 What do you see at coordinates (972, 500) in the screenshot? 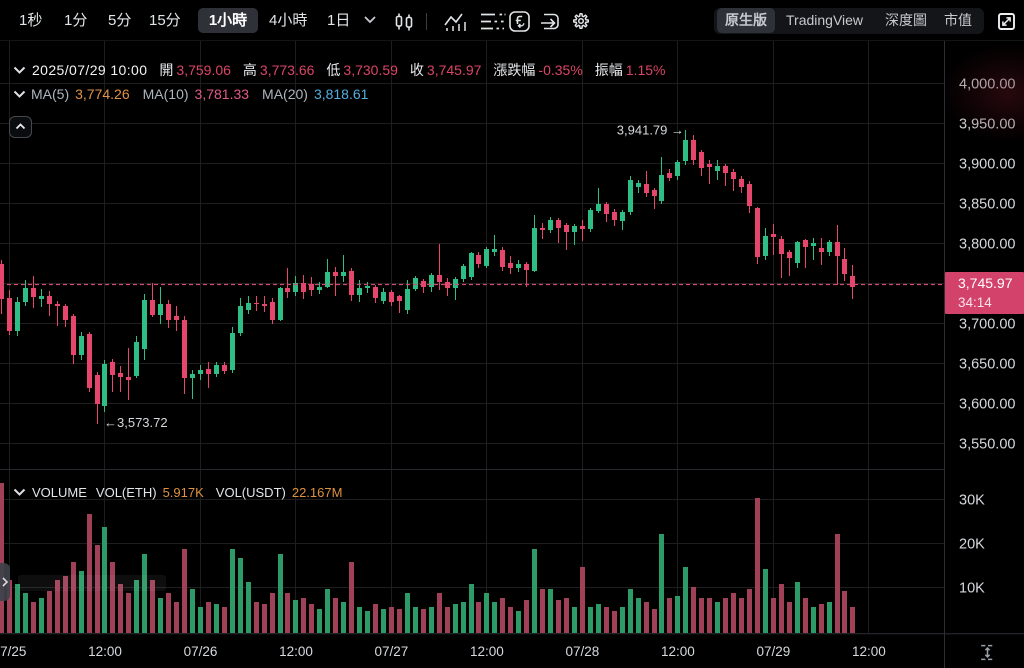
I see `svg-text: 30K` at bounding box center [972, 500].